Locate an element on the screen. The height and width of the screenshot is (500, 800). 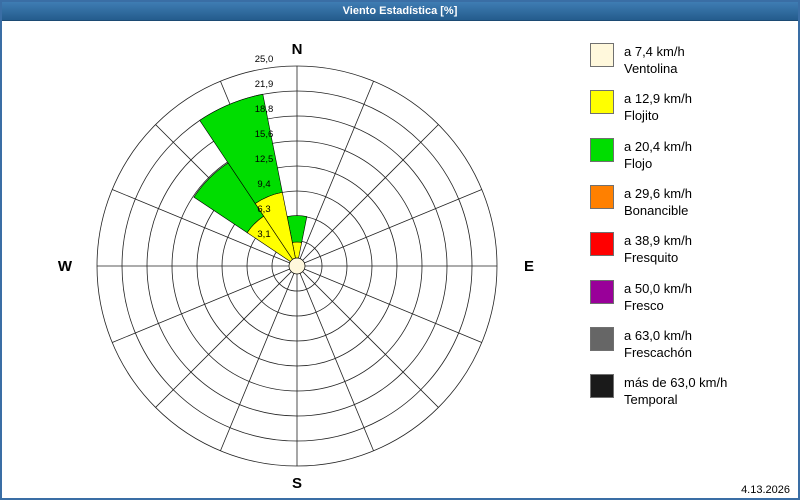
legend-speed-label: a 38,9 km/h is located at coordinates (658, 241).